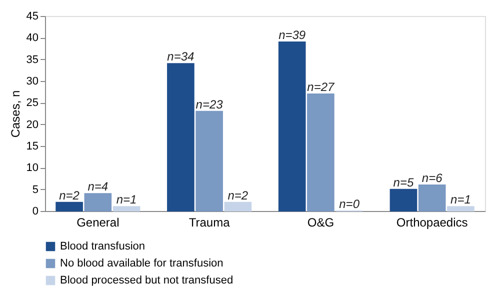  Describe the element at coordinates (32, 38) in the screenshot. I see `y-tick-label: 40` at that location.